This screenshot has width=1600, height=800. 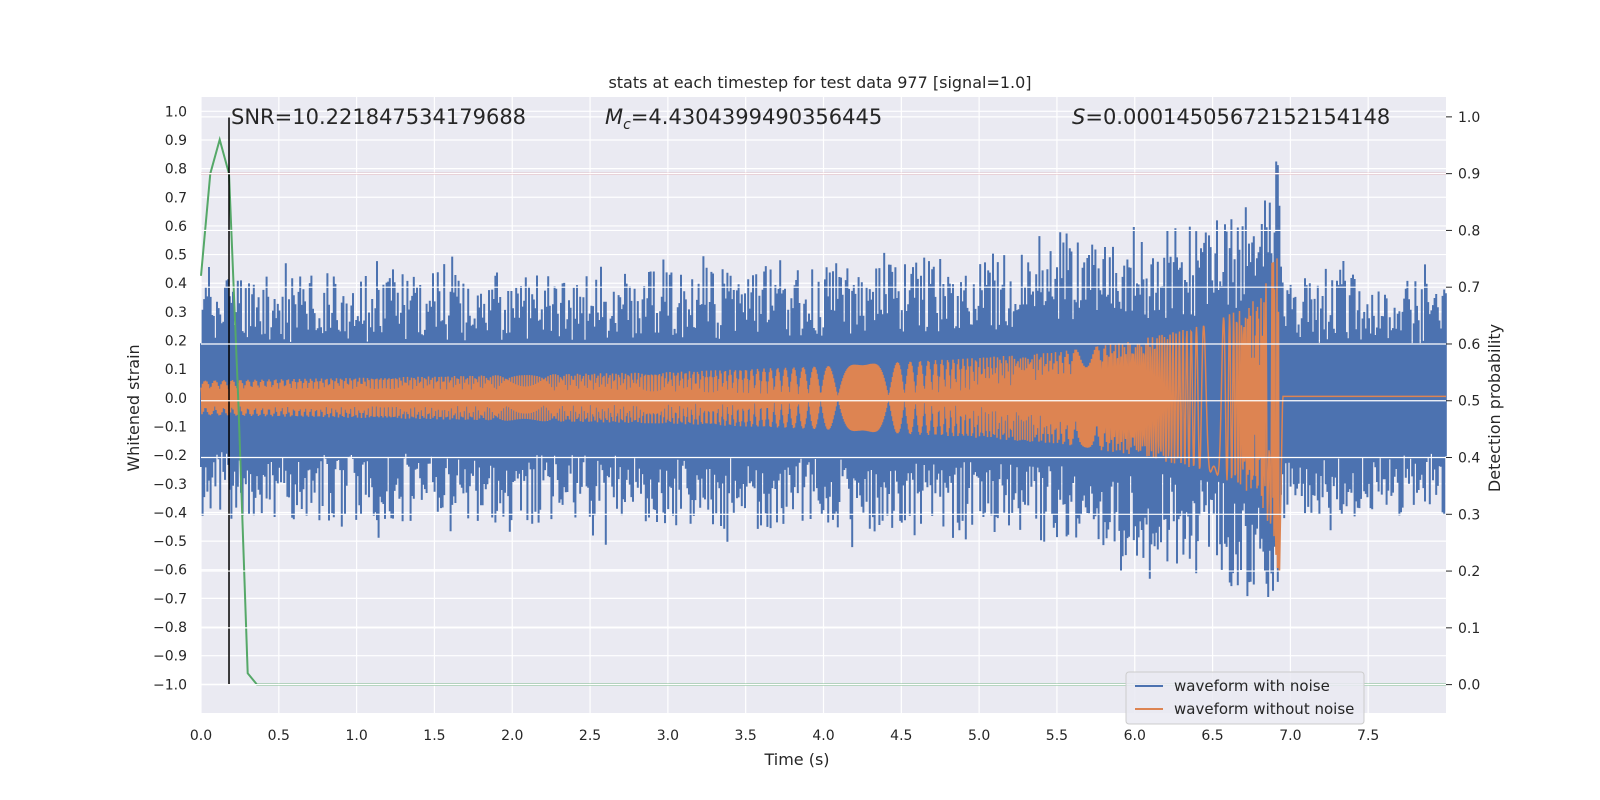 I want to click on y-tick-label-right: 0.3, so click(x=1469, y=515).